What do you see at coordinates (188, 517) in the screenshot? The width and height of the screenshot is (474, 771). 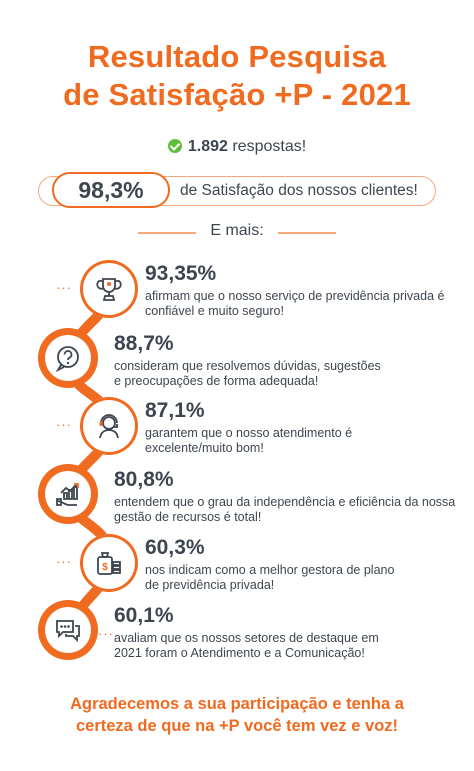 I see `item-desc-line2: gestão de recursos é total!` at bounding box center [188, 517].